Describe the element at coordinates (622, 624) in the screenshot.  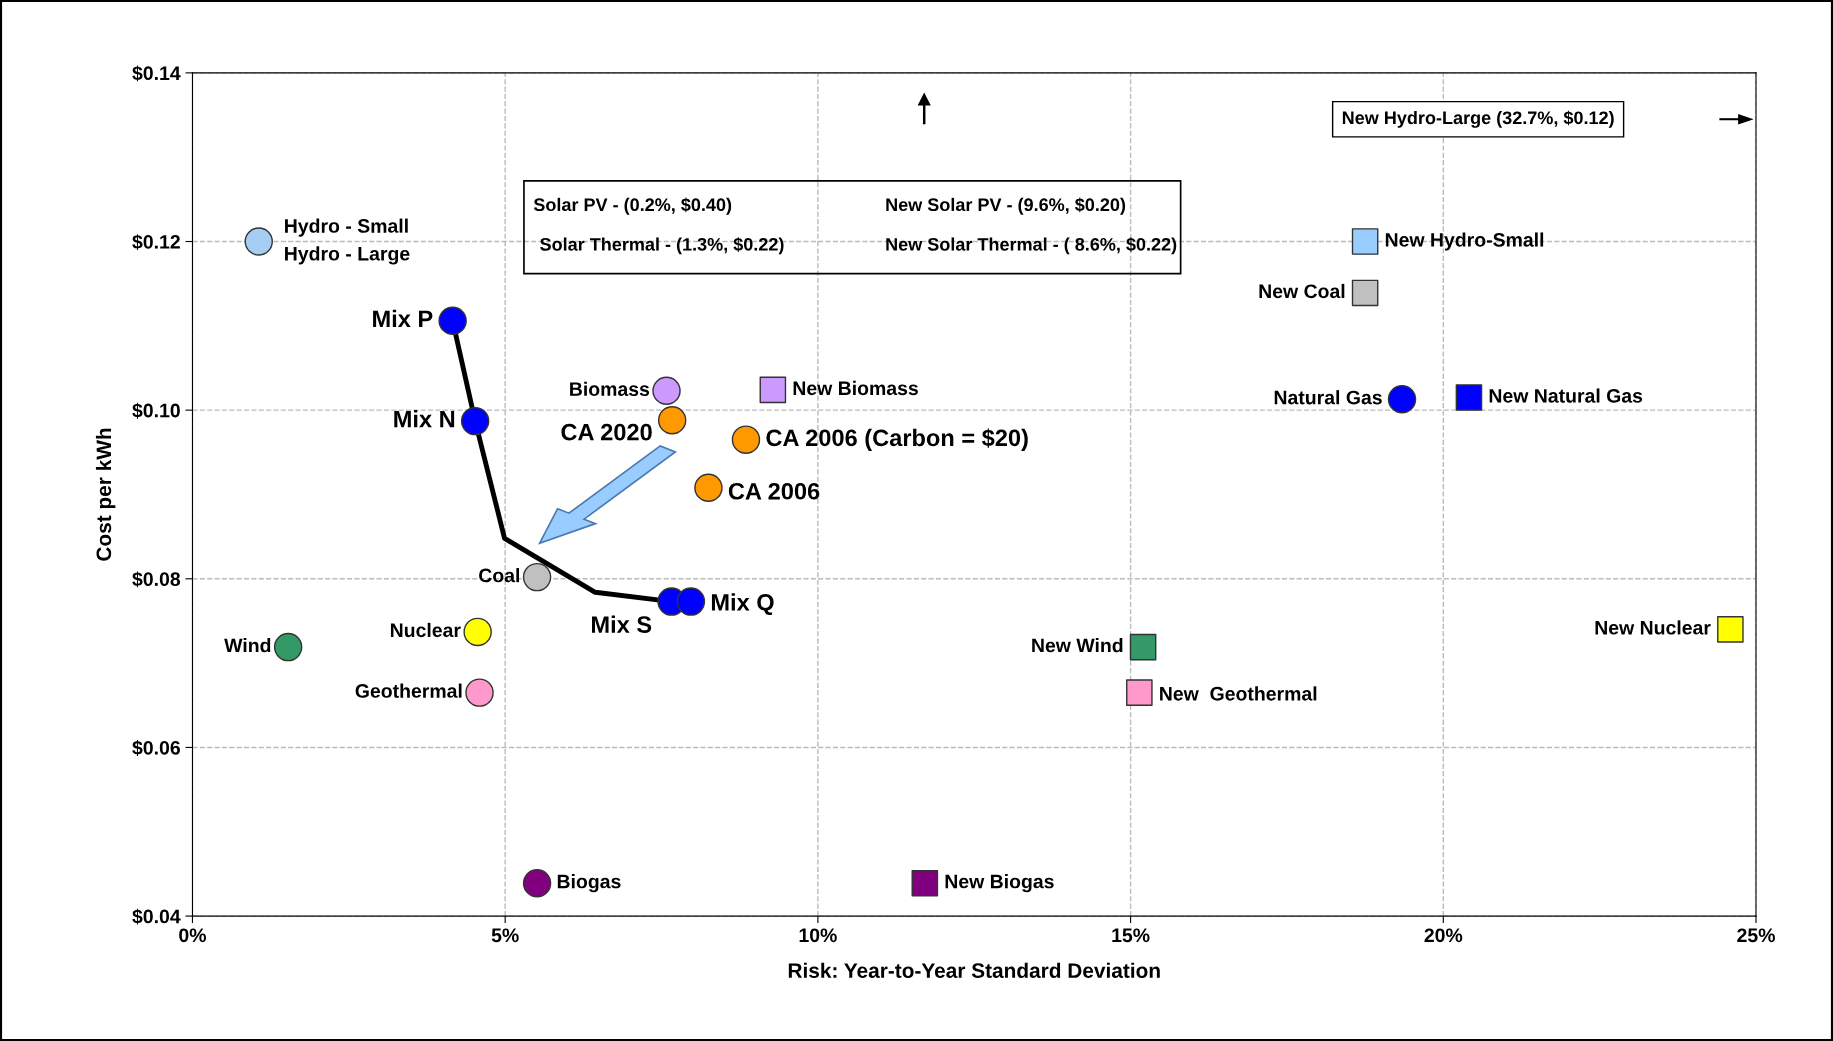
I see `annotation: Mix S` at that location.